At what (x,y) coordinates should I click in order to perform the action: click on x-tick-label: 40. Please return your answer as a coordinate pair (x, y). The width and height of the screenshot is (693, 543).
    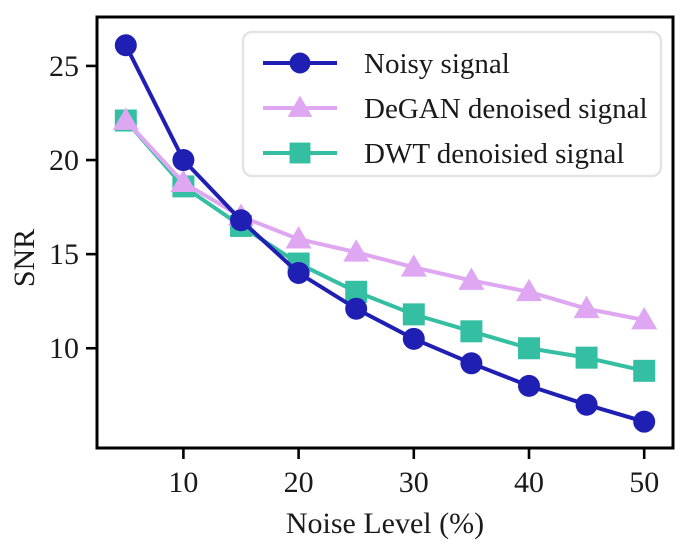
    Looking at the image, I should click on (529, 482).